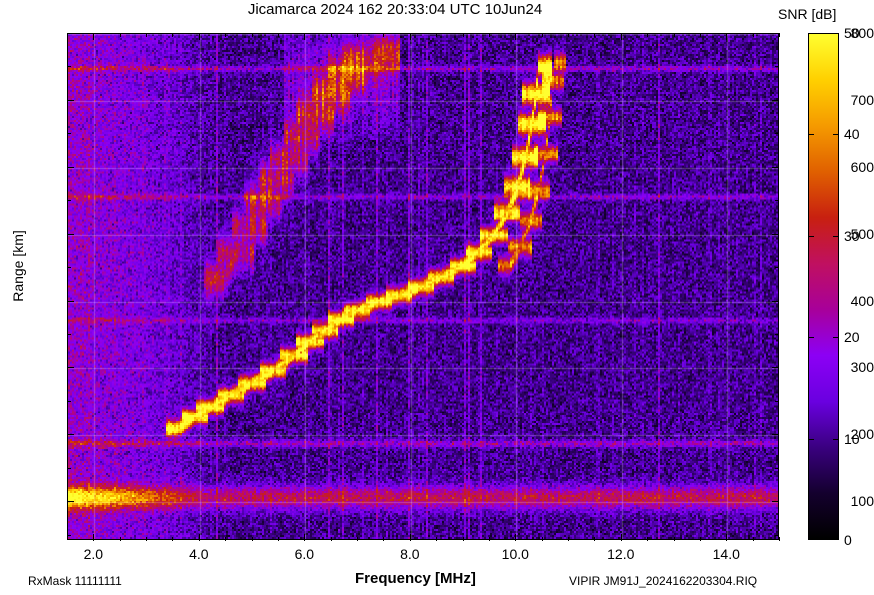  Describe the element at coordinates (852, 337) in the screenshot. I see `colorbar-tick-label: 20` at that location.